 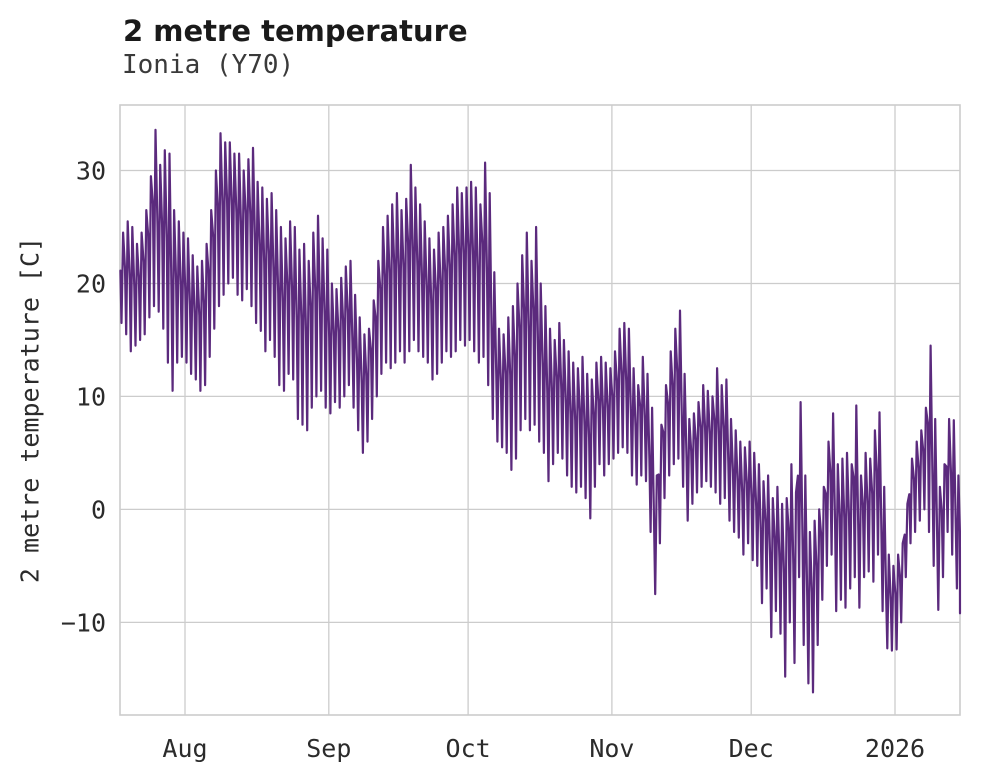 What do you see at coordinates (208, 65) in the screenshot?
I see `chart-subtitle: Ionia (Y70)` at bounding box center [208, 65].